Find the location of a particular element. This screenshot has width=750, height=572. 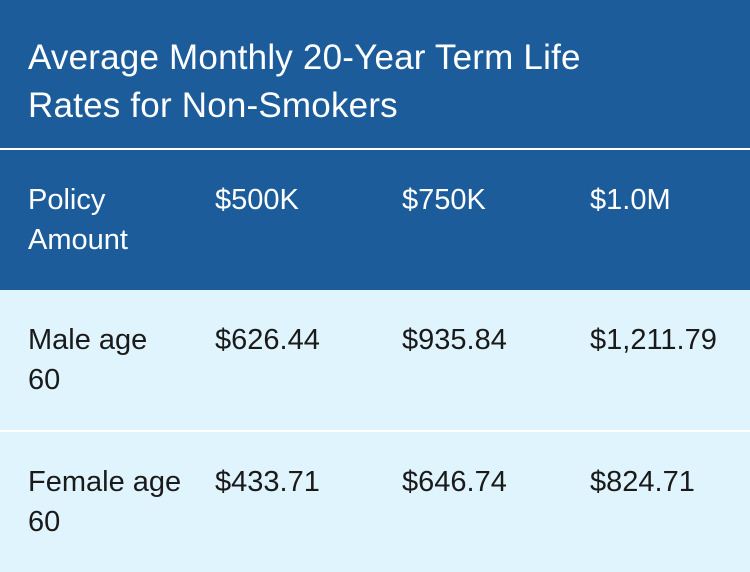

header-1m: $1.0M is located at coordinates (630, 200).